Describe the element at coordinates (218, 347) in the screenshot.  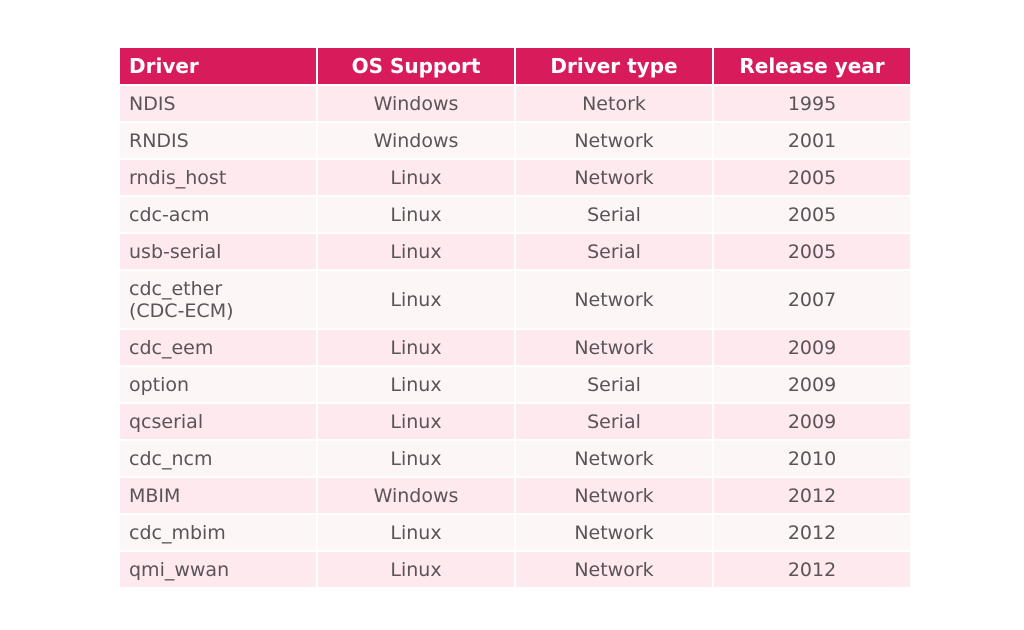
I see `cell-driver: cdc_eem` at that location.